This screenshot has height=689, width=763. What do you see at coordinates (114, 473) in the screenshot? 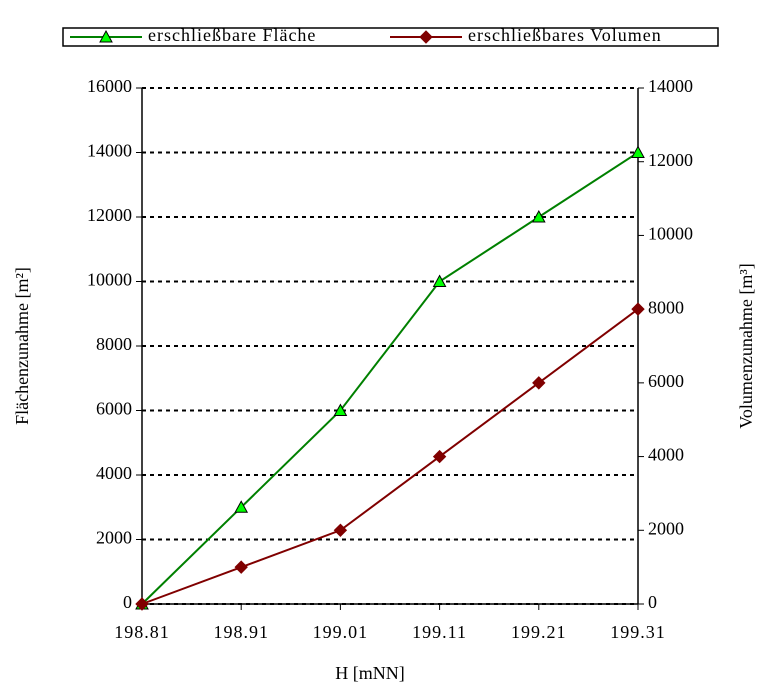
I see `y-tick-label: 4000` at bounding box center [114, 473].